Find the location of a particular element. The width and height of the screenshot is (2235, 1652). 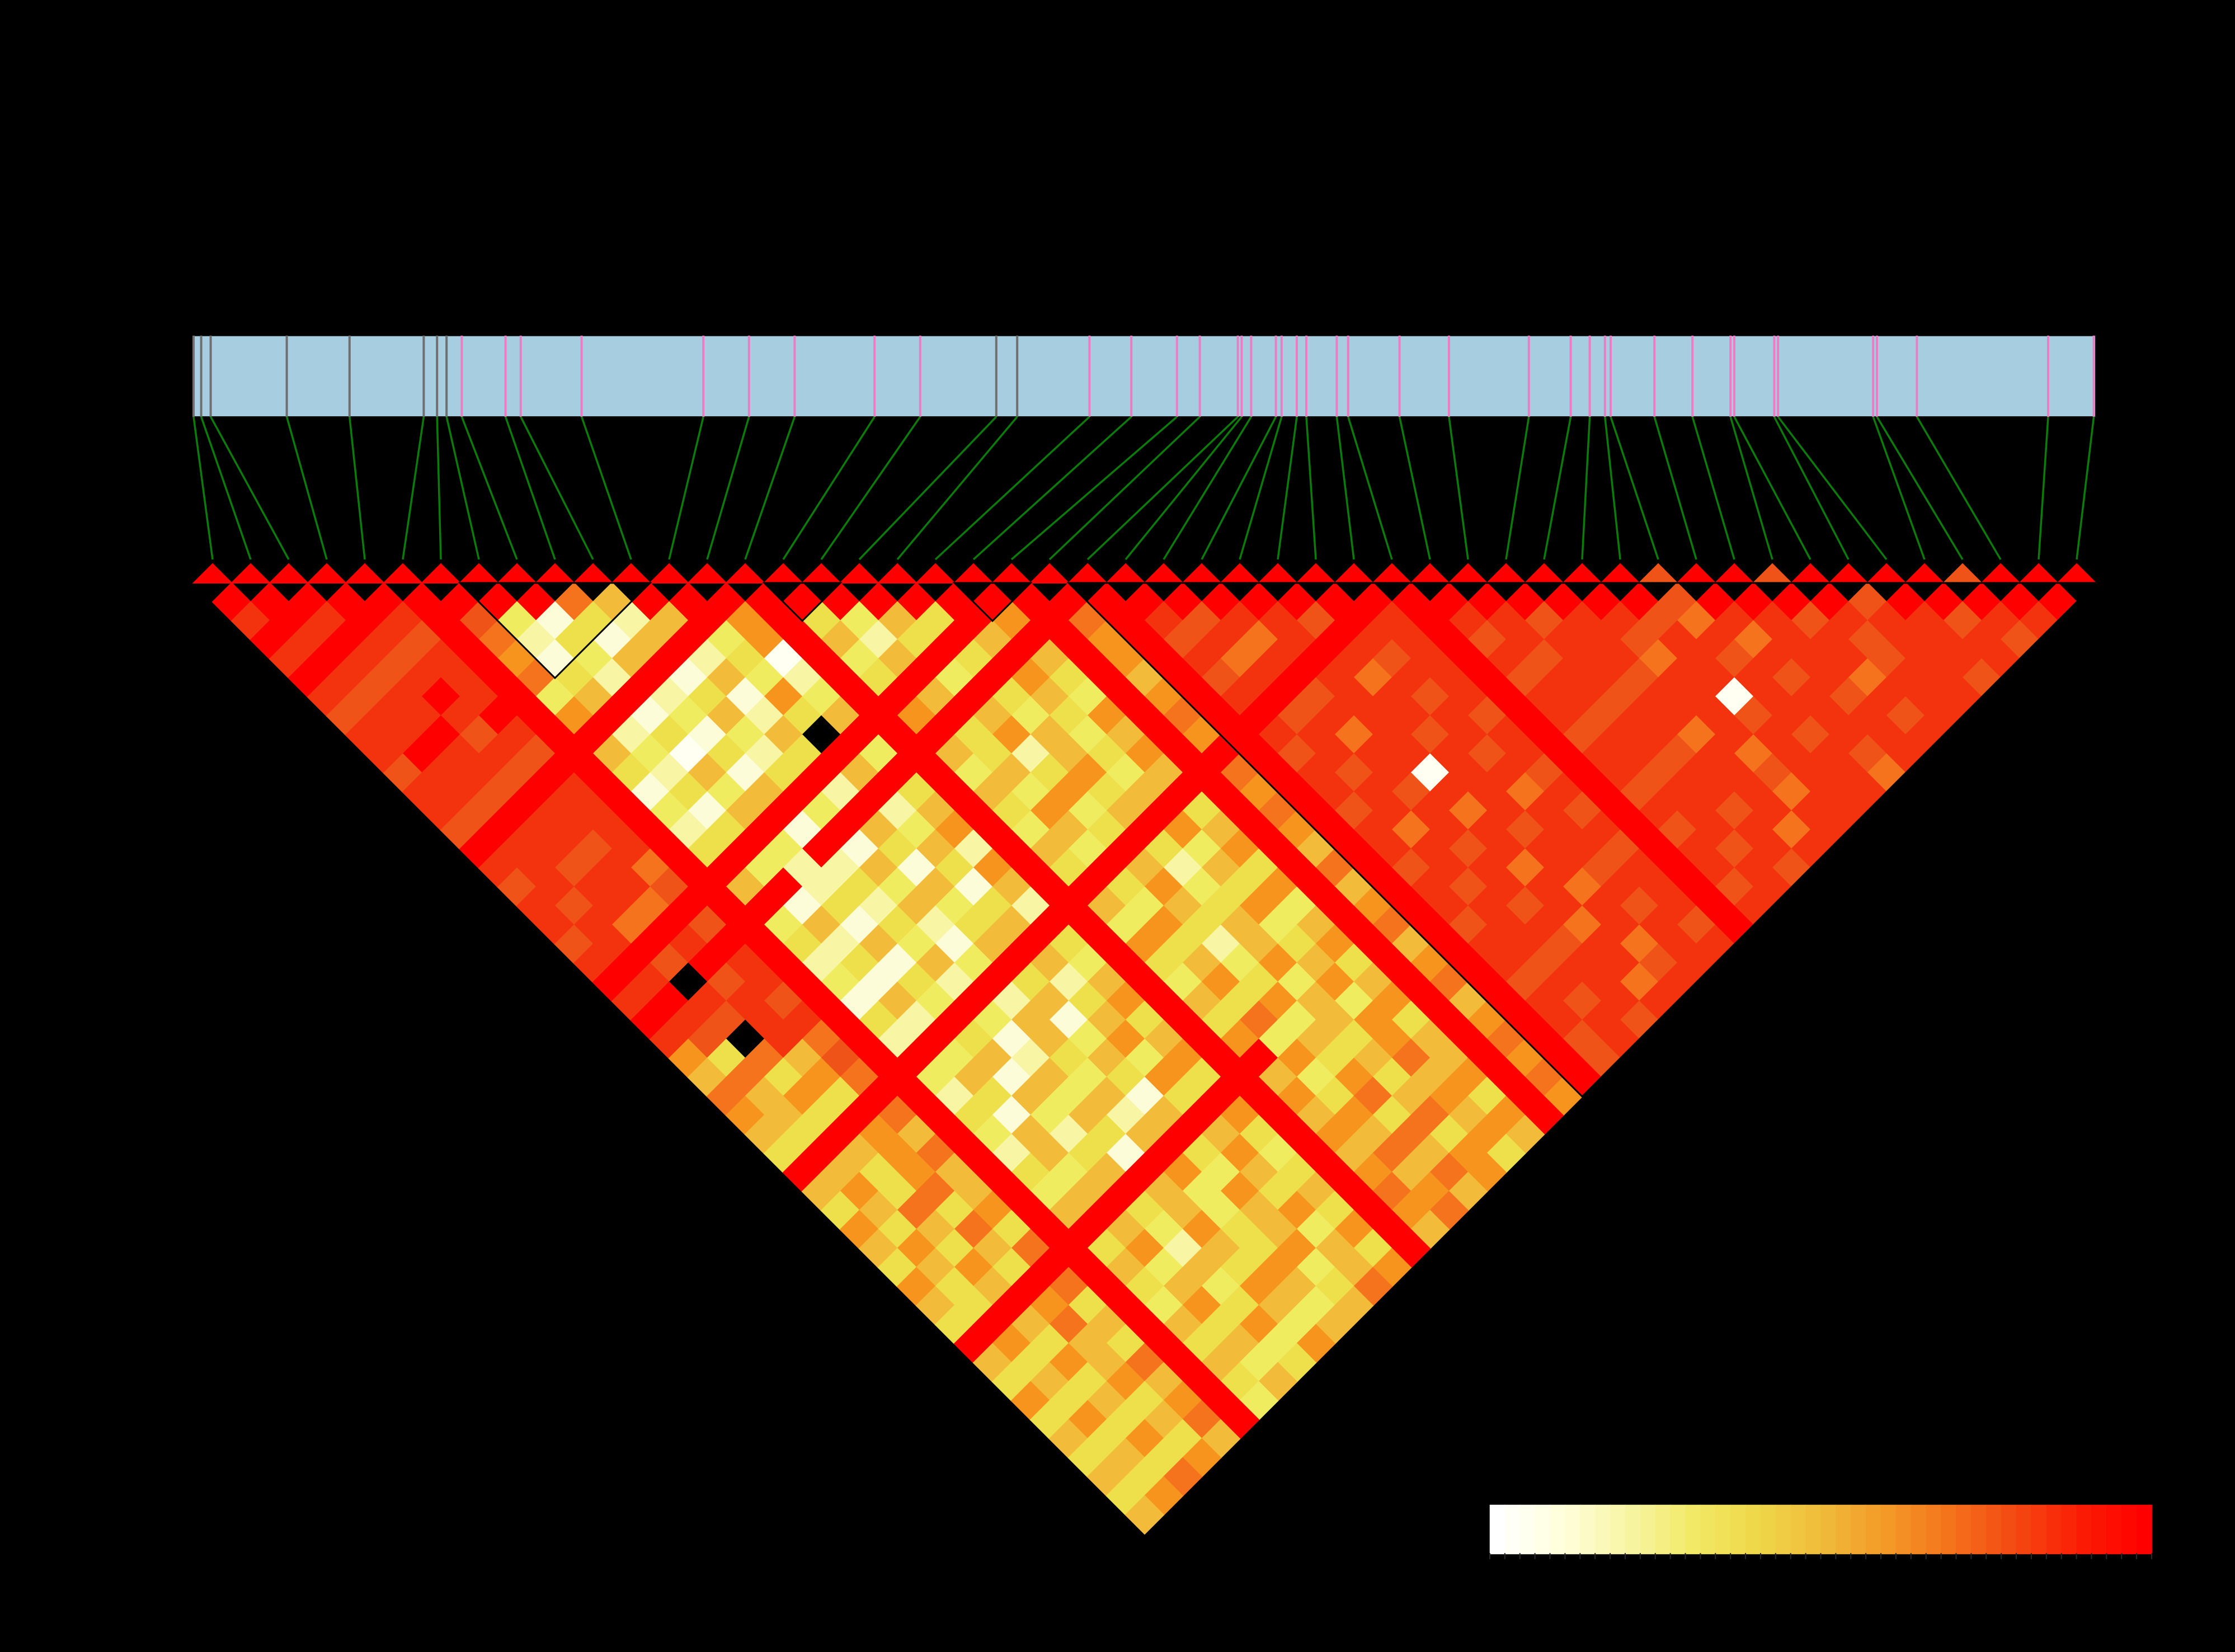

genetic-map-bar-group is located at coordinates (1144, 376).